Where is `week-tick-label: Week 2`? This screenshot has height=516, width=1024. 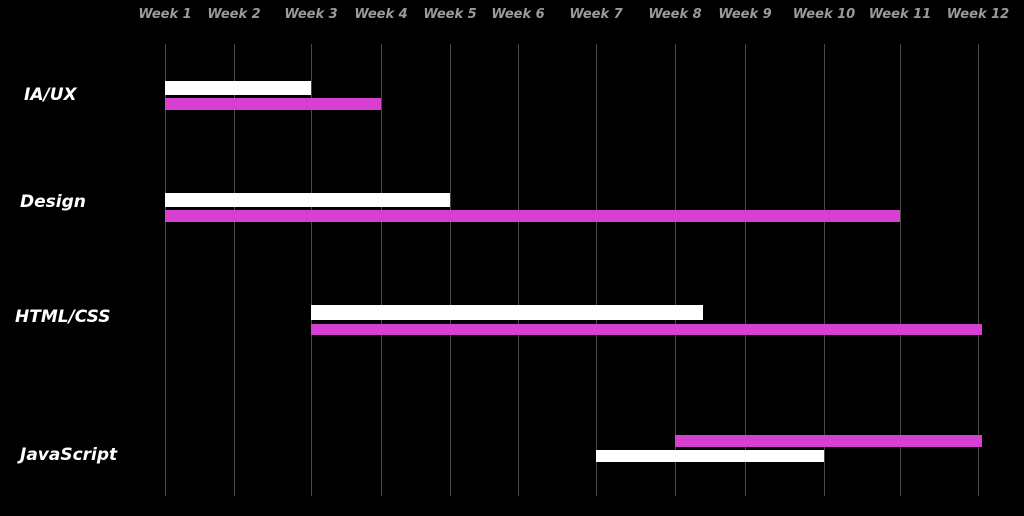
week-tick-label: Week 2 is located at coordinates (234, 14).